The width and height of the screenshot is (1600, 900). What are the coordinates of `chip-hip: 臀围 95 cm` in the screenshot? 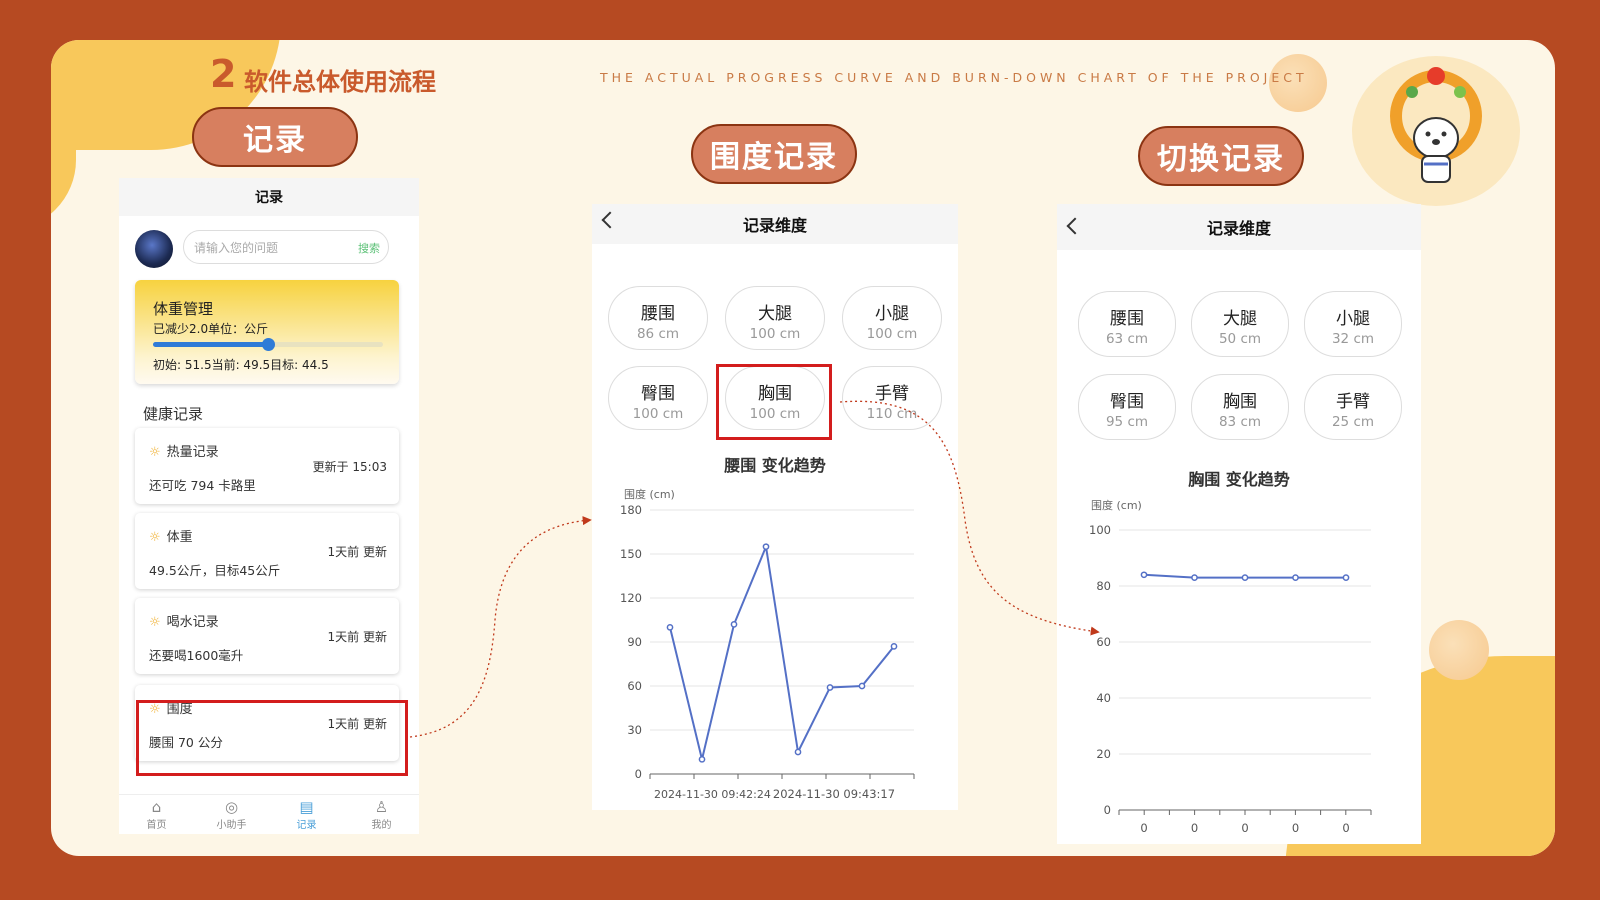 It's located at (1127, 407).